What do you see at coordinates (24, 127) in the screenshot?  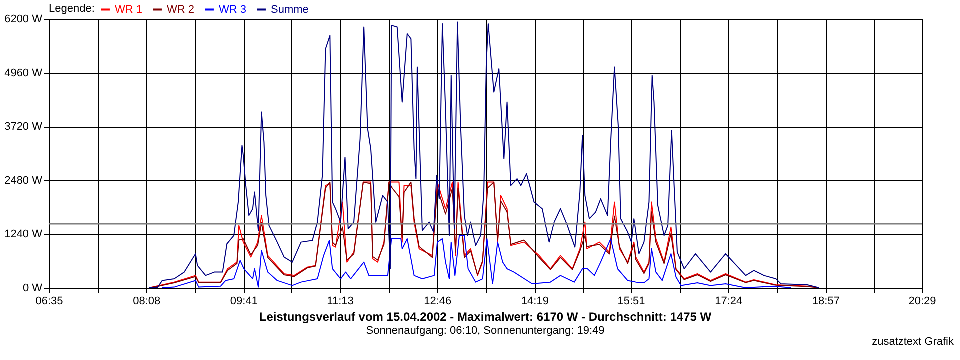 I see `y-tick-label: 3720 W` at bounding box center [24, 127].